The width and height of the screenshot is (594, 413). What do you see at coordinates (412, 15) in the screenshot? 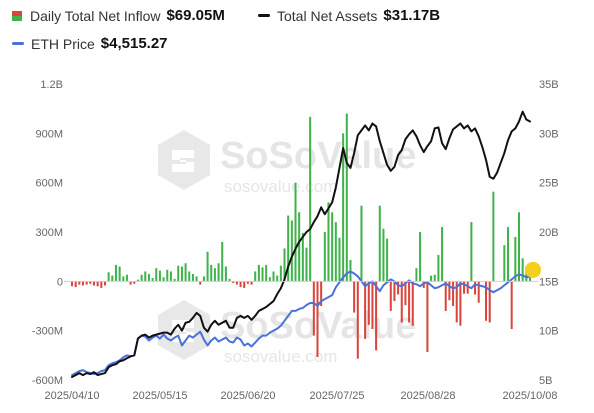
I see `legend-assets-value: $31.17B` at bounding box center [412, 15].